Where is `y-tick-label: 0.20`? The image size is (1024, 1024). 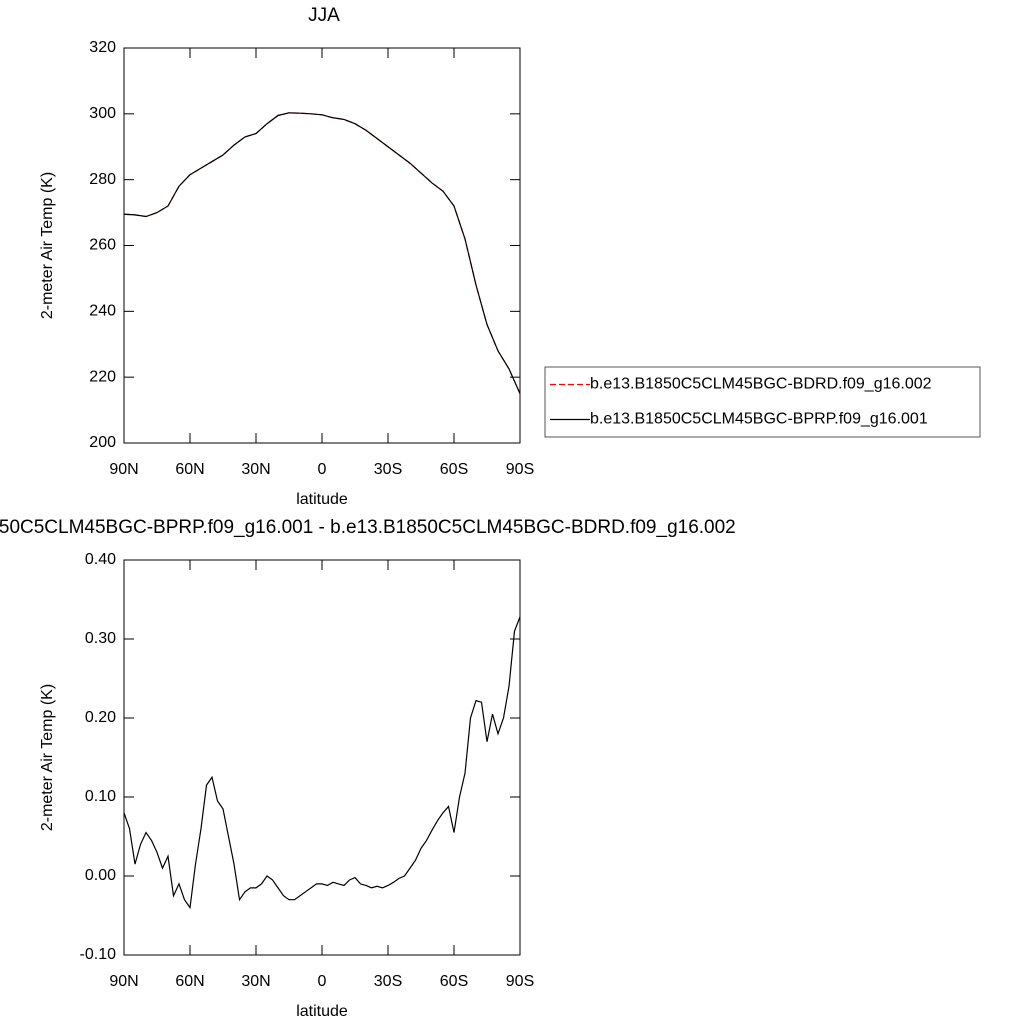
y-tick-label: 0.20 is located at coordinates (100, 717).